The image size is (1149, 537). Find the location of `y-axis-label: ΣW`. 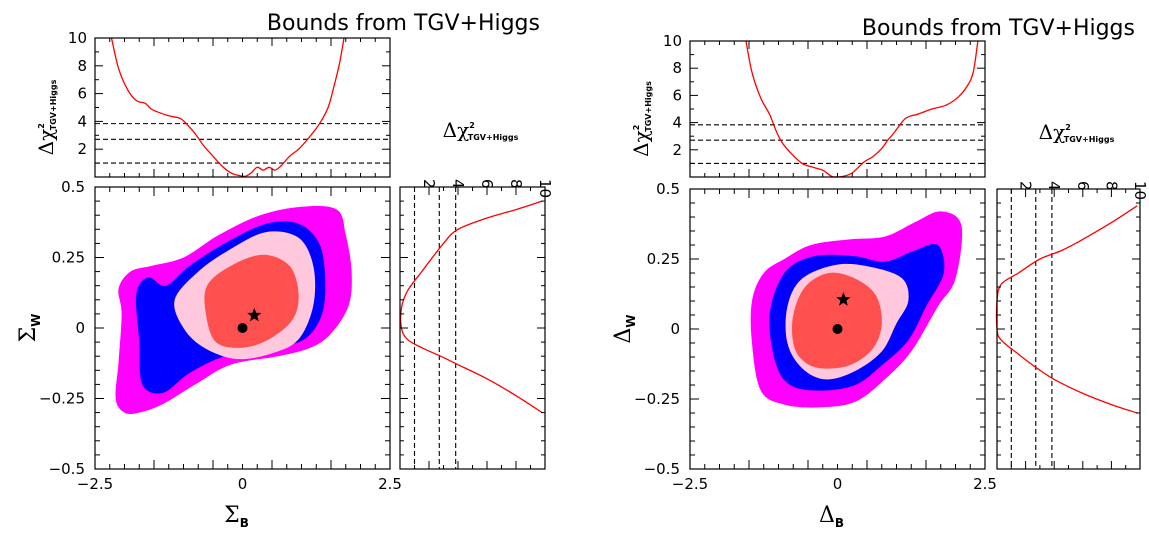

y-axis-label: ΣW is located at coordinates (29, 328).